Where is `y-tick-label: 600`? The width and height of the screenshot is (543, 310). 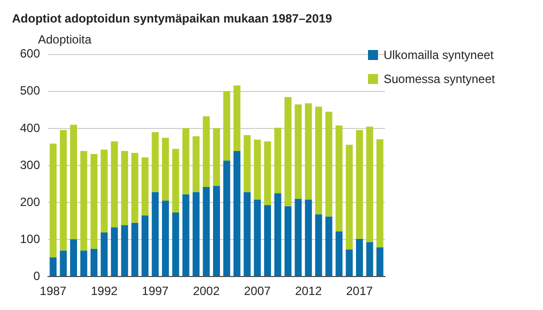 y-tick-label: 600 is located at coordinates (30, 53).